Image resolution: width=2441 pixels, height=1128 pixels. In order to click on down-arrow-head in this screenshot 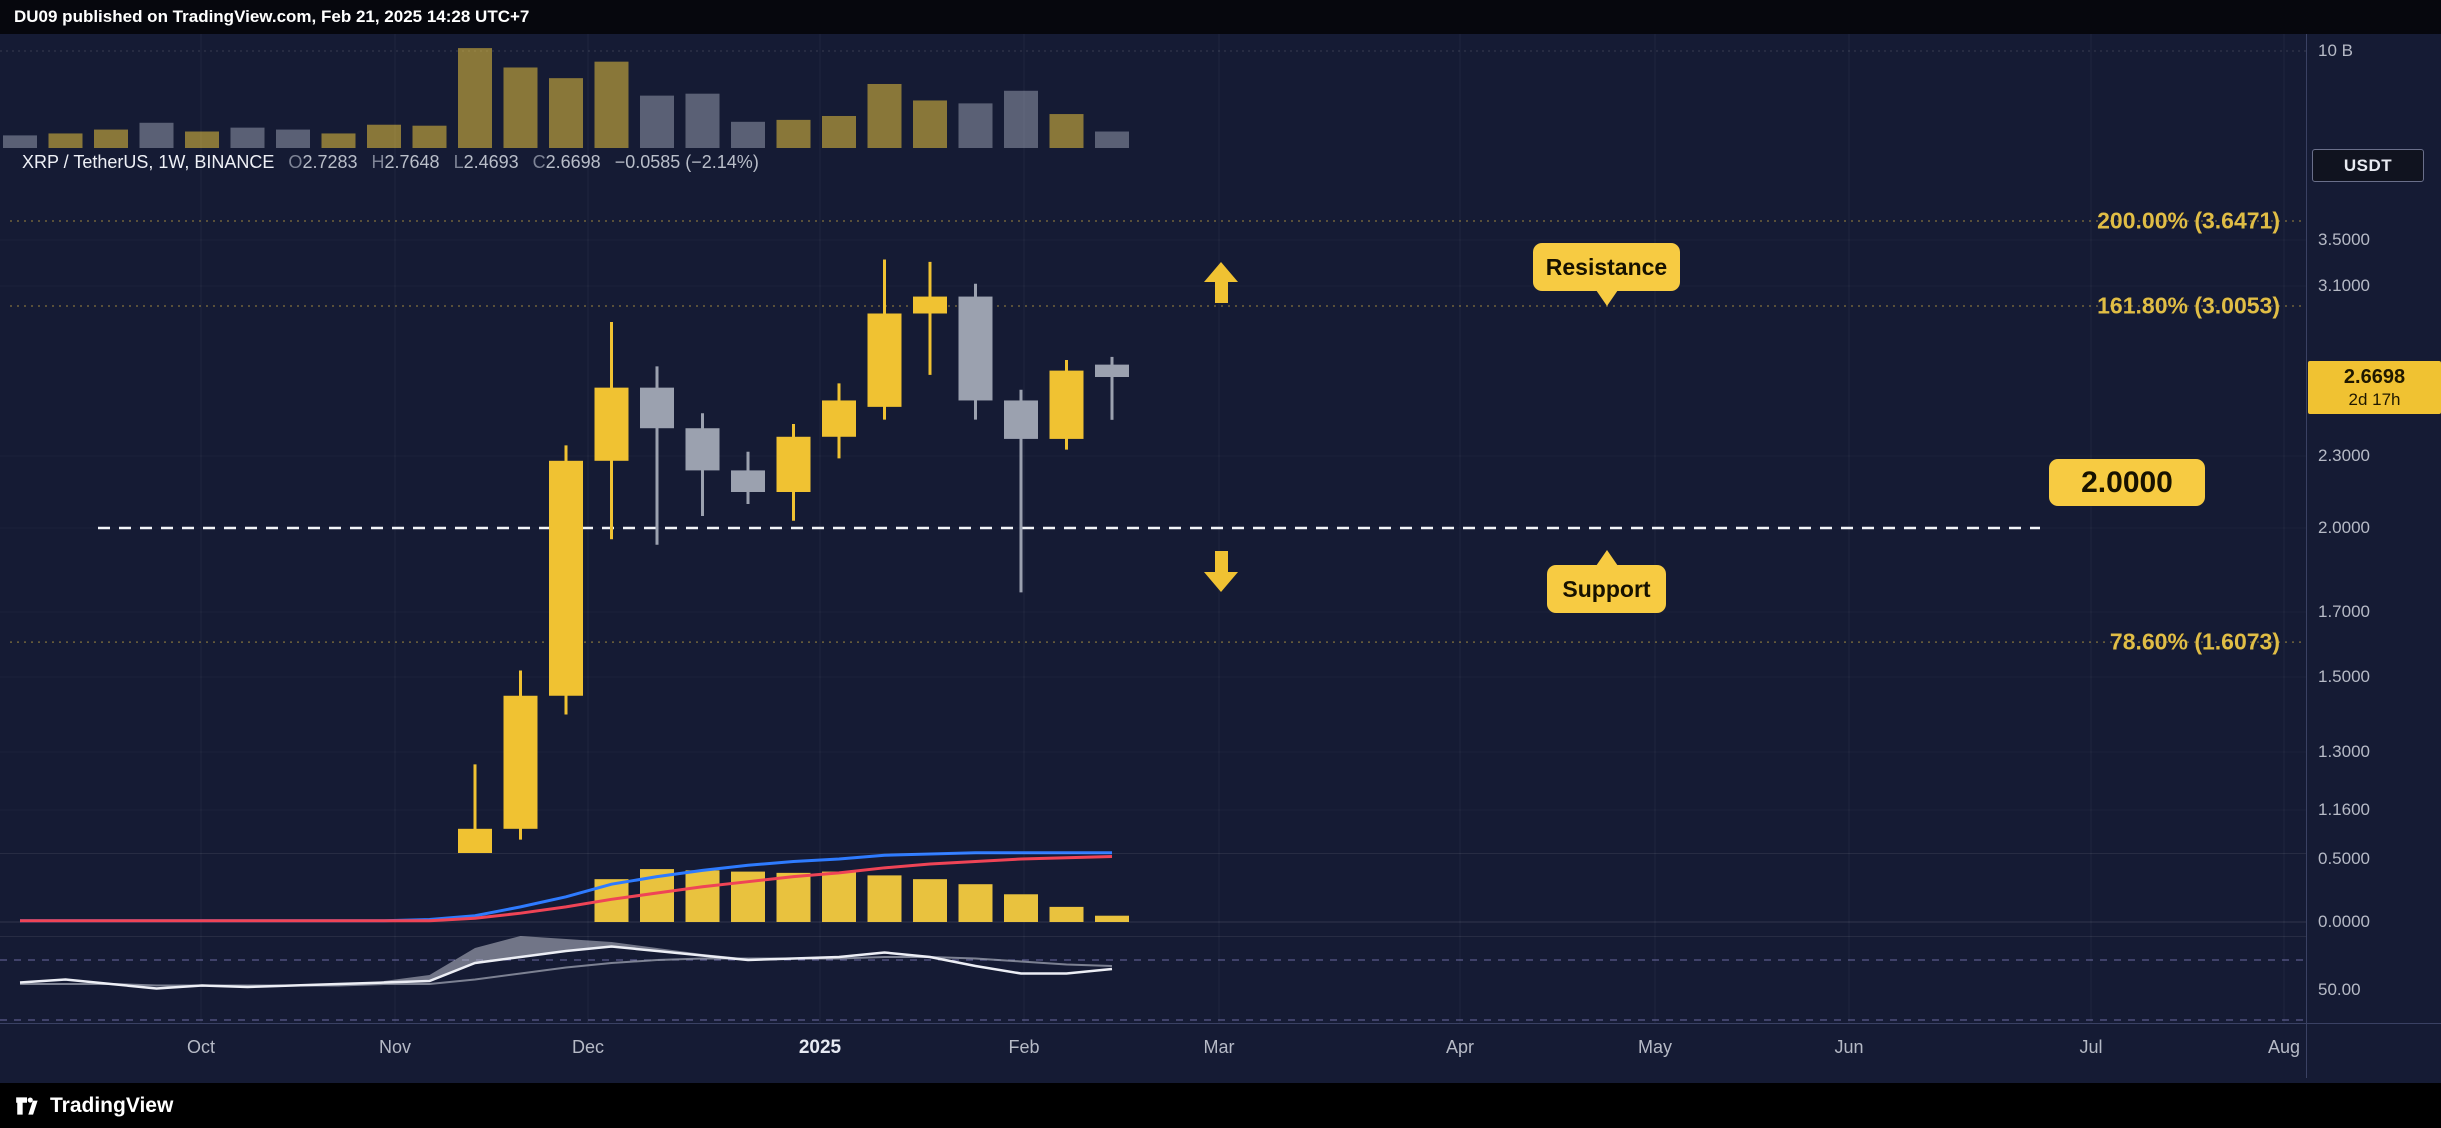, I will do `click(1221, 582)`.